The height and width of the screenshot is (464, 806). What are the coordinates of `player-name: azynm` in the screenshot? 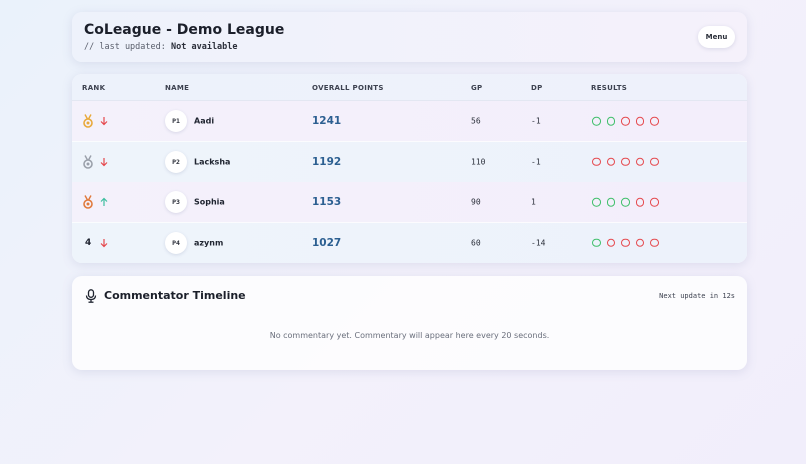 It's located at (209, 242).